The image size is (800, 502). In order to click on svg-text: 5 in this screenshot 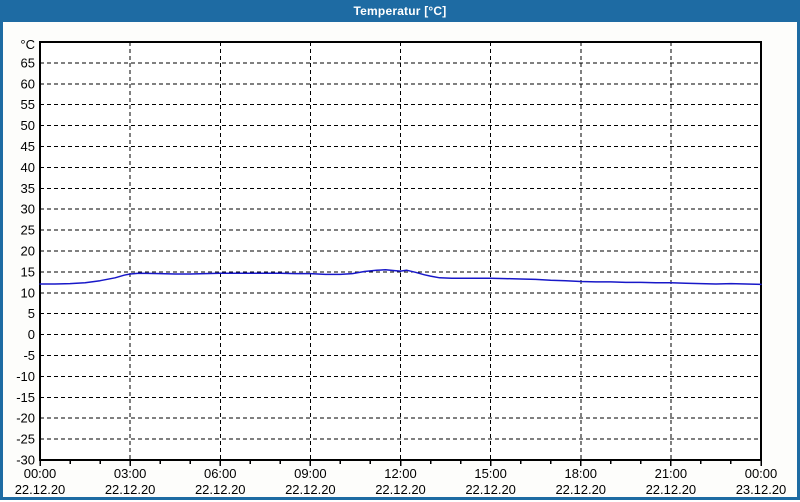, I will do `click(31, 313)`.